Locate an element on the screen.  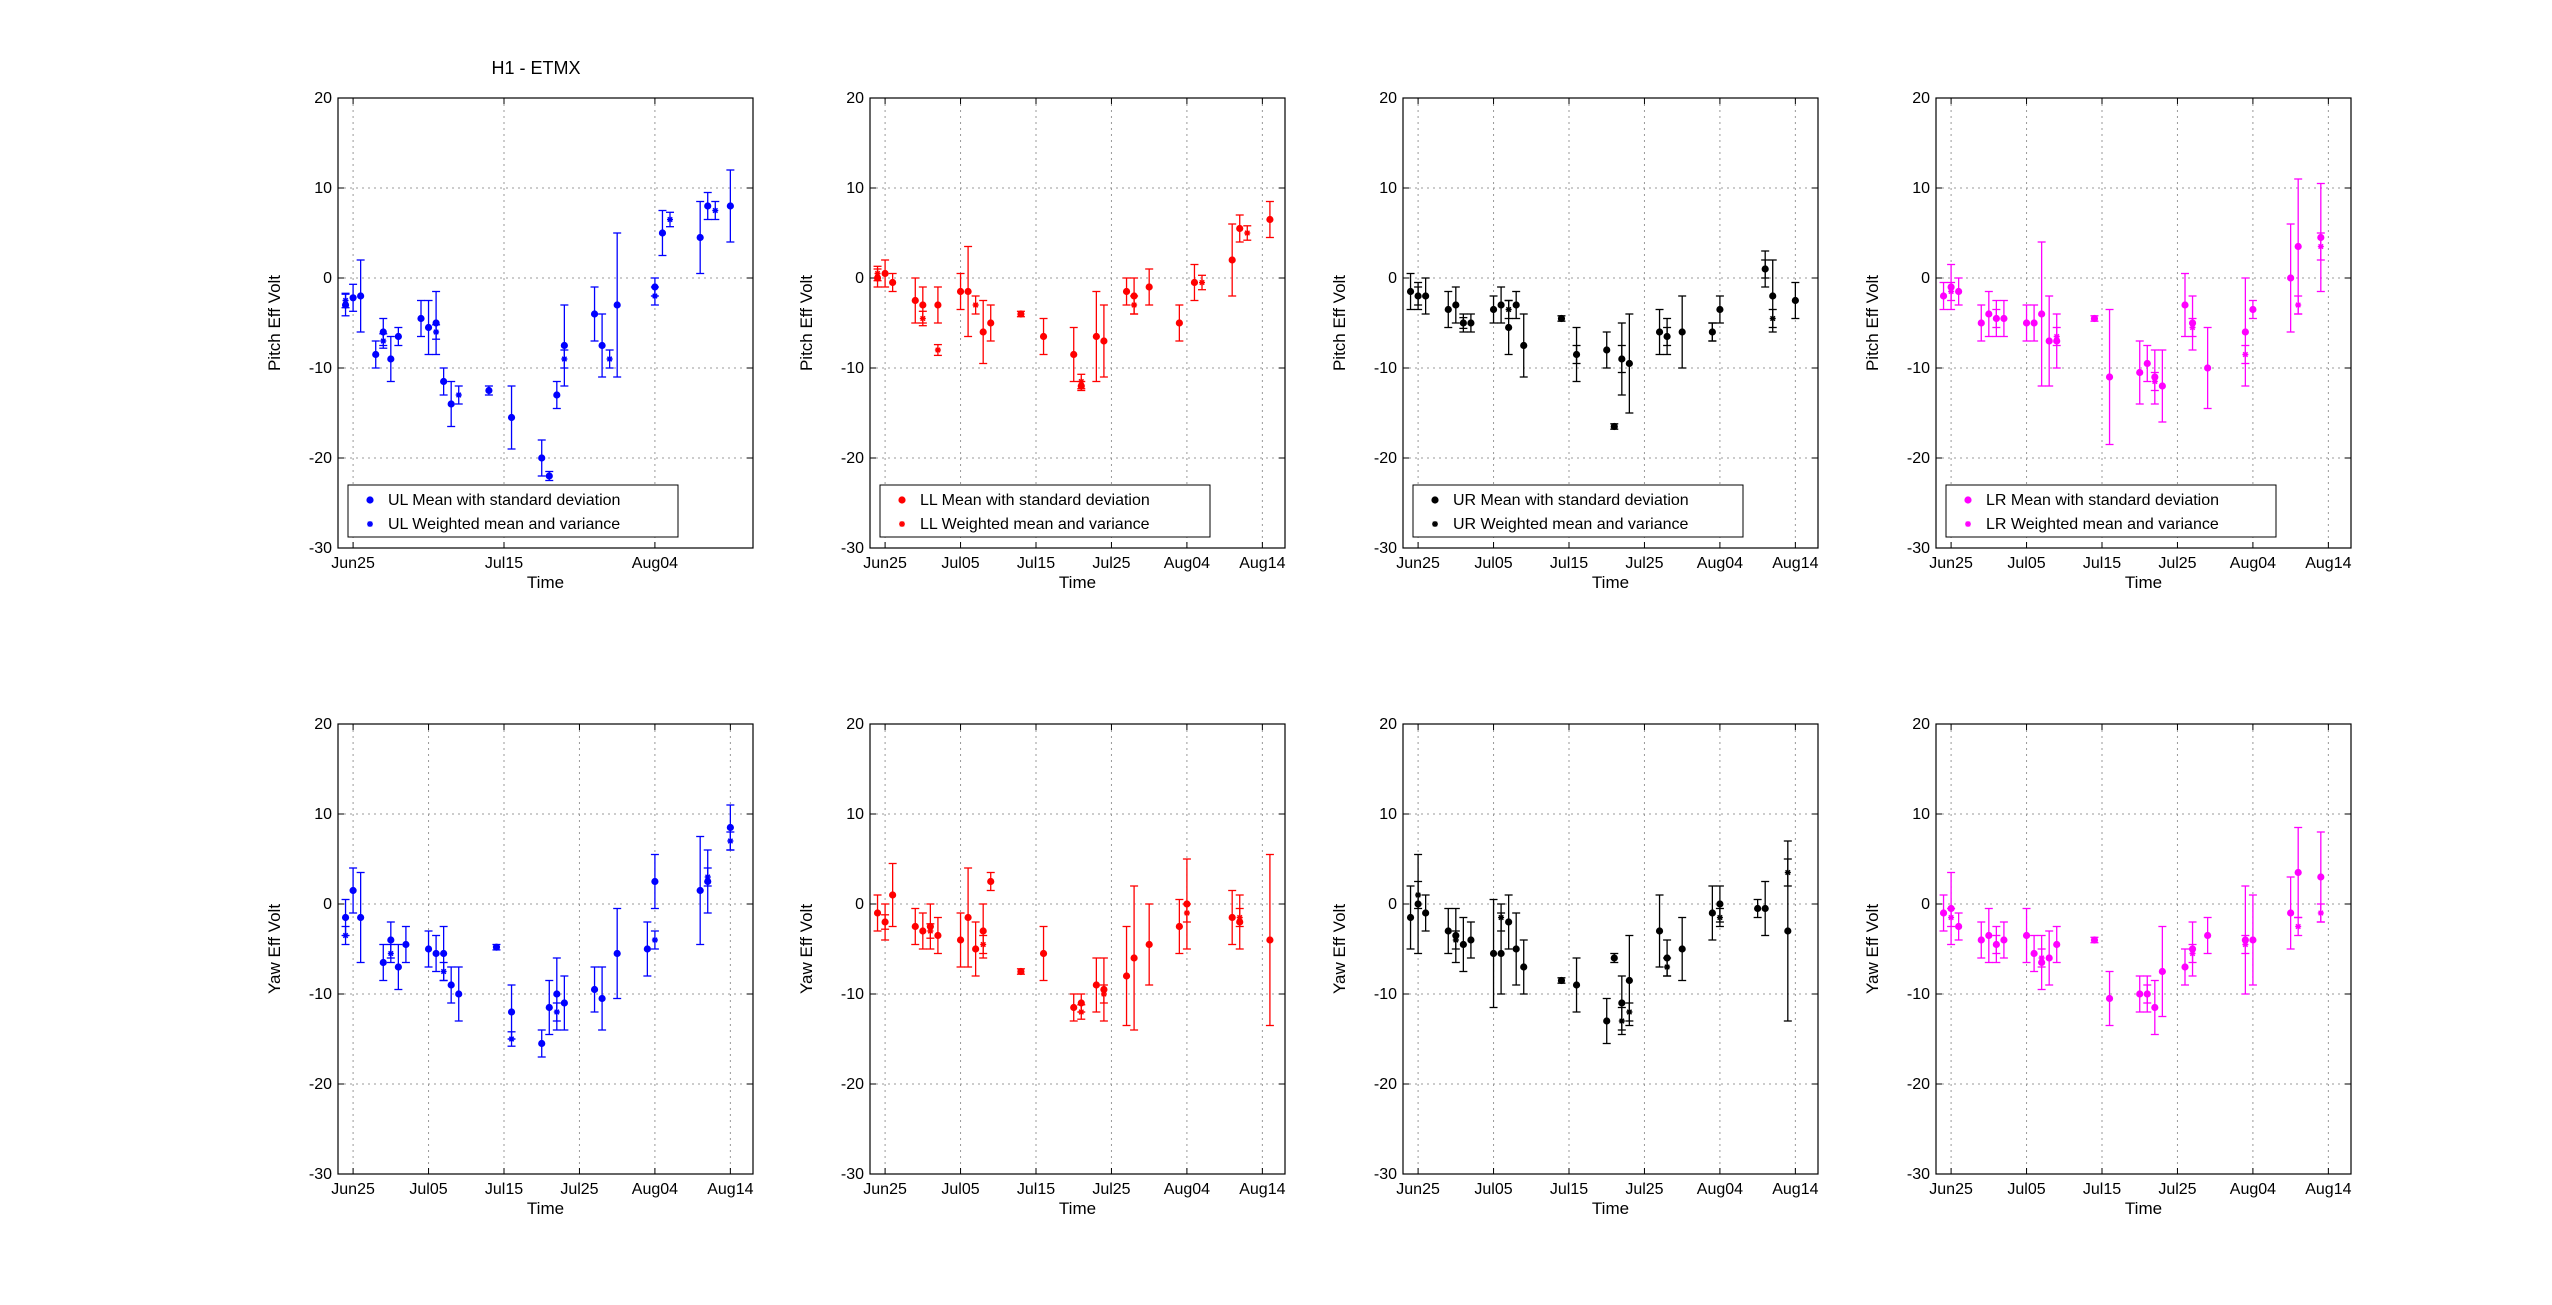
x-tick-label: Jul25 is located at coordinates (2177, 563).